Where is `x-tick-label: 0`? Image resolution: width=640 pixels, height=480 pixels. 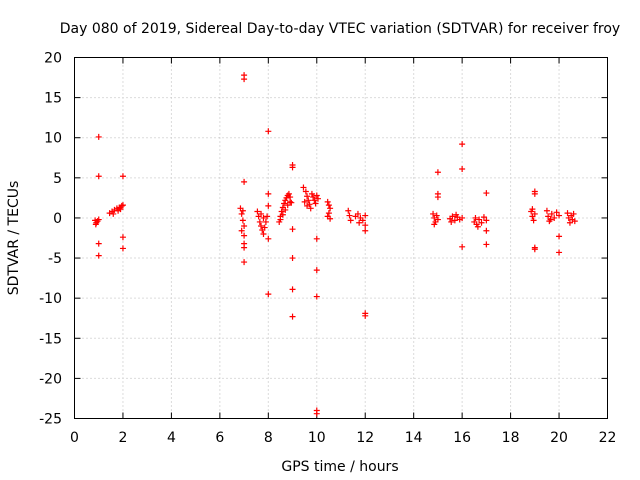 x-tick-label: 0 is located at coordinates (74, 438).